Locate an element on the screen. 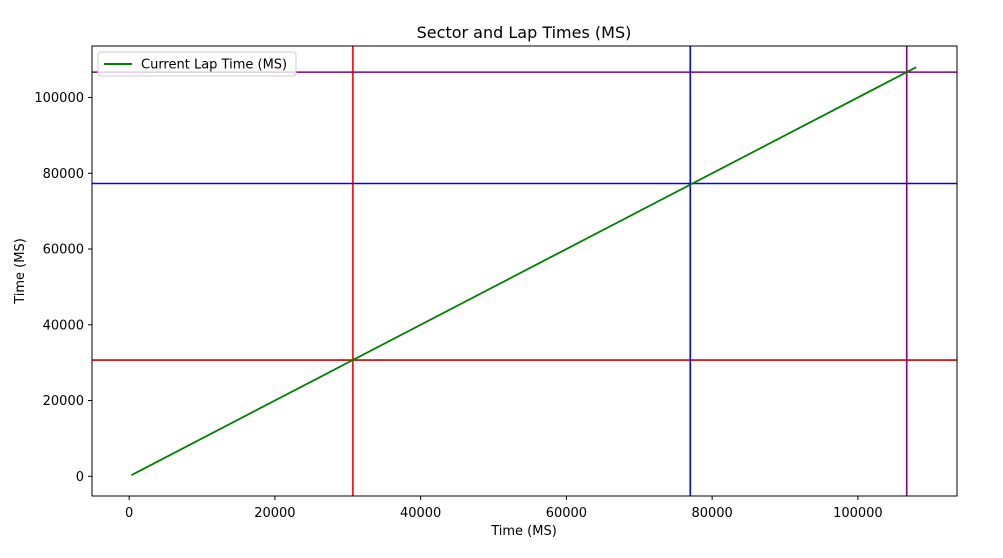 The width and height of the screenshot is (1003, 558). x-tick-label: 60000 is located at coordinates (566, 513).